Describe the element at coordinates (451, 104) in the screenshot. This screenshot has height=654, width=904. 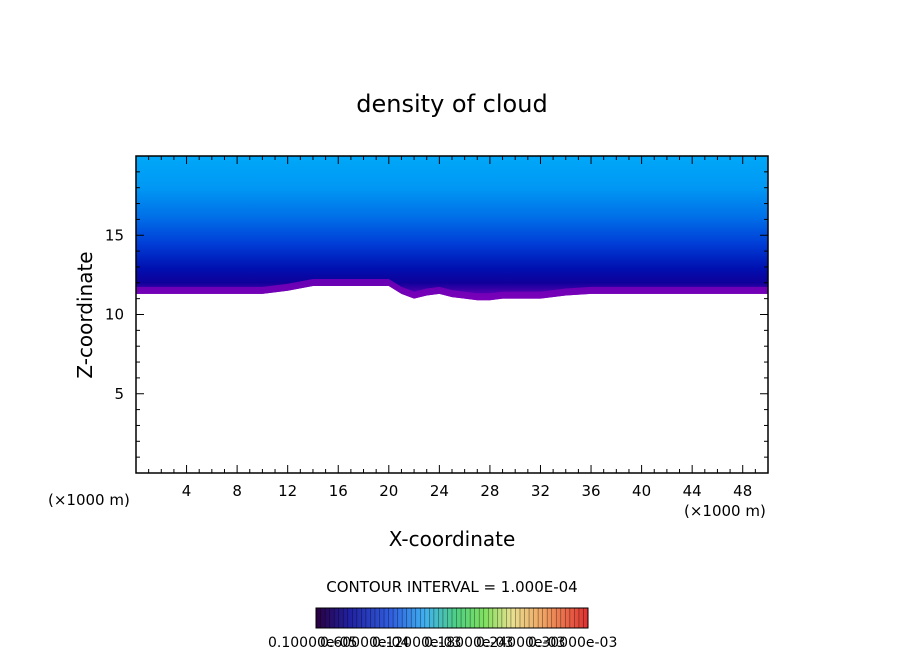
I see `chart-title: density of cloud` at that location.